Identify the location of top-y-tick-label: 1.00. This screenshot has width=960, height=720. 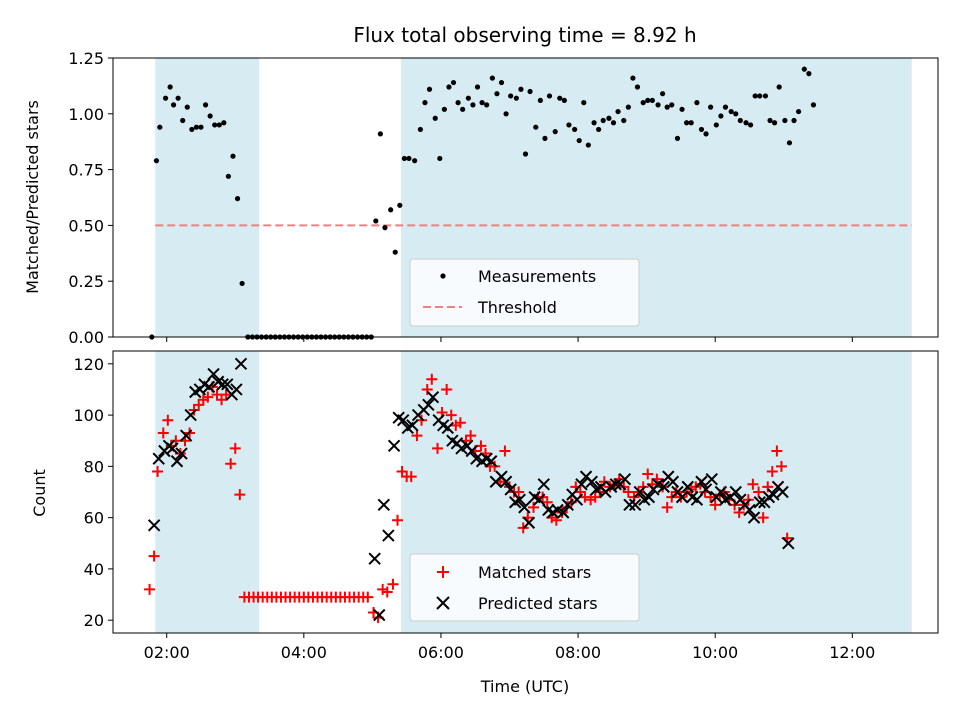
(86, 114).